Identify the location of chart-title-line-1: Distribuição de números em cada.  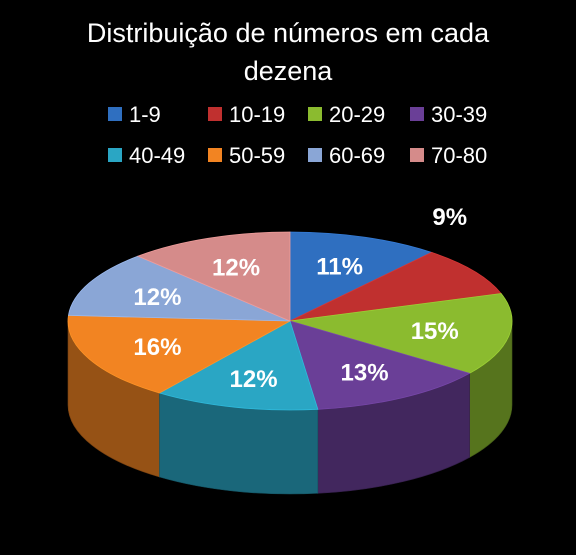
(288, 33).